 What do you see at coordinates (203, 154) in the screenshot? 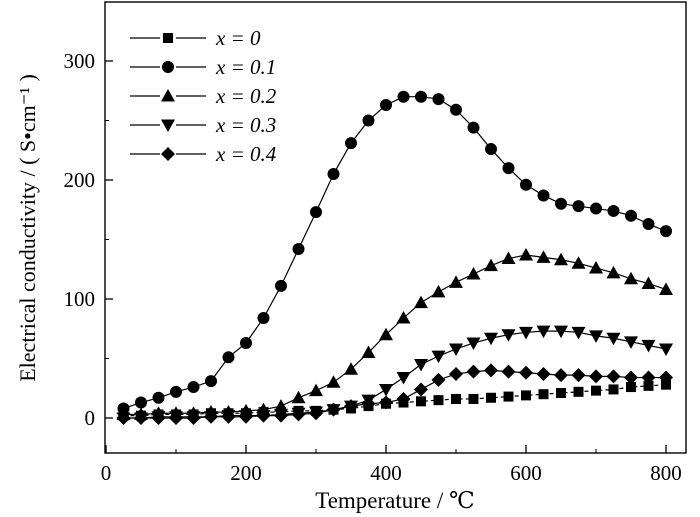
I see `legend-item: x = 0.4` at bounding box center [203, 154].